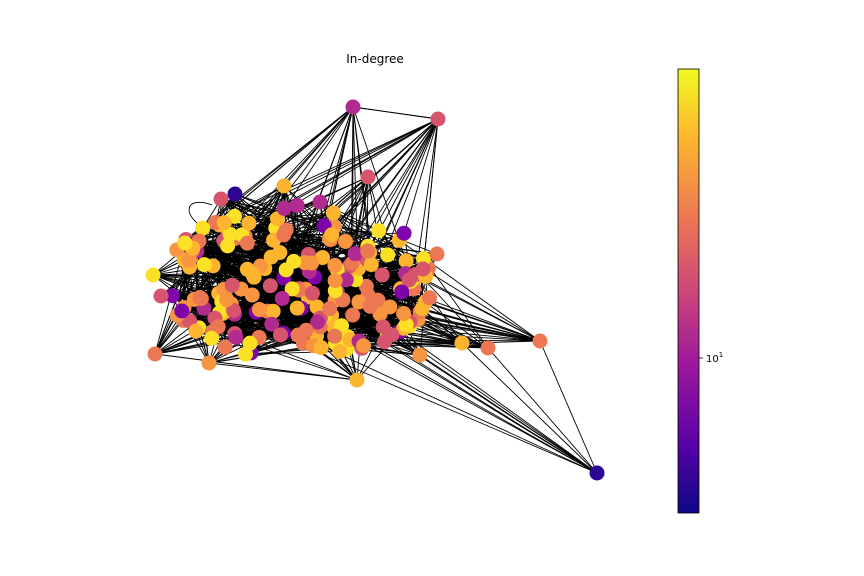  What do you see at coordinates (712, 359) in the screenshot?
I see `tick-base: 10` at bounding box center [712, 359].